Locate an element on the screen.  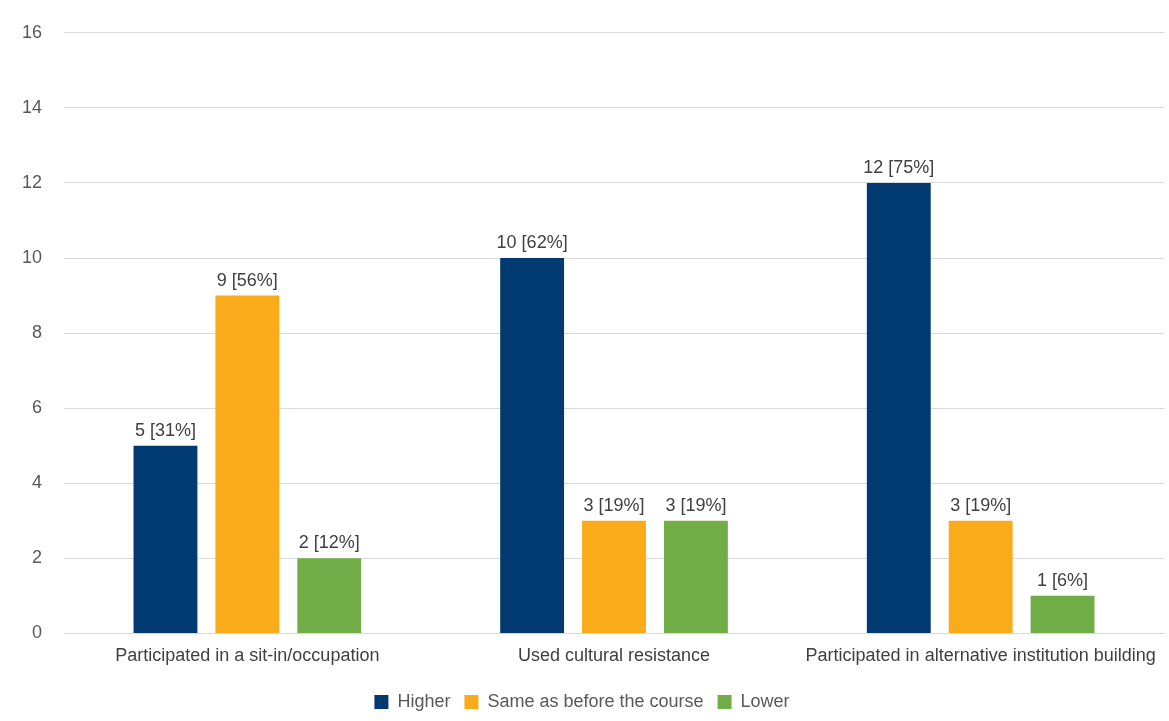
data-label: 10 [62%] is located at coordinates (532, 241).